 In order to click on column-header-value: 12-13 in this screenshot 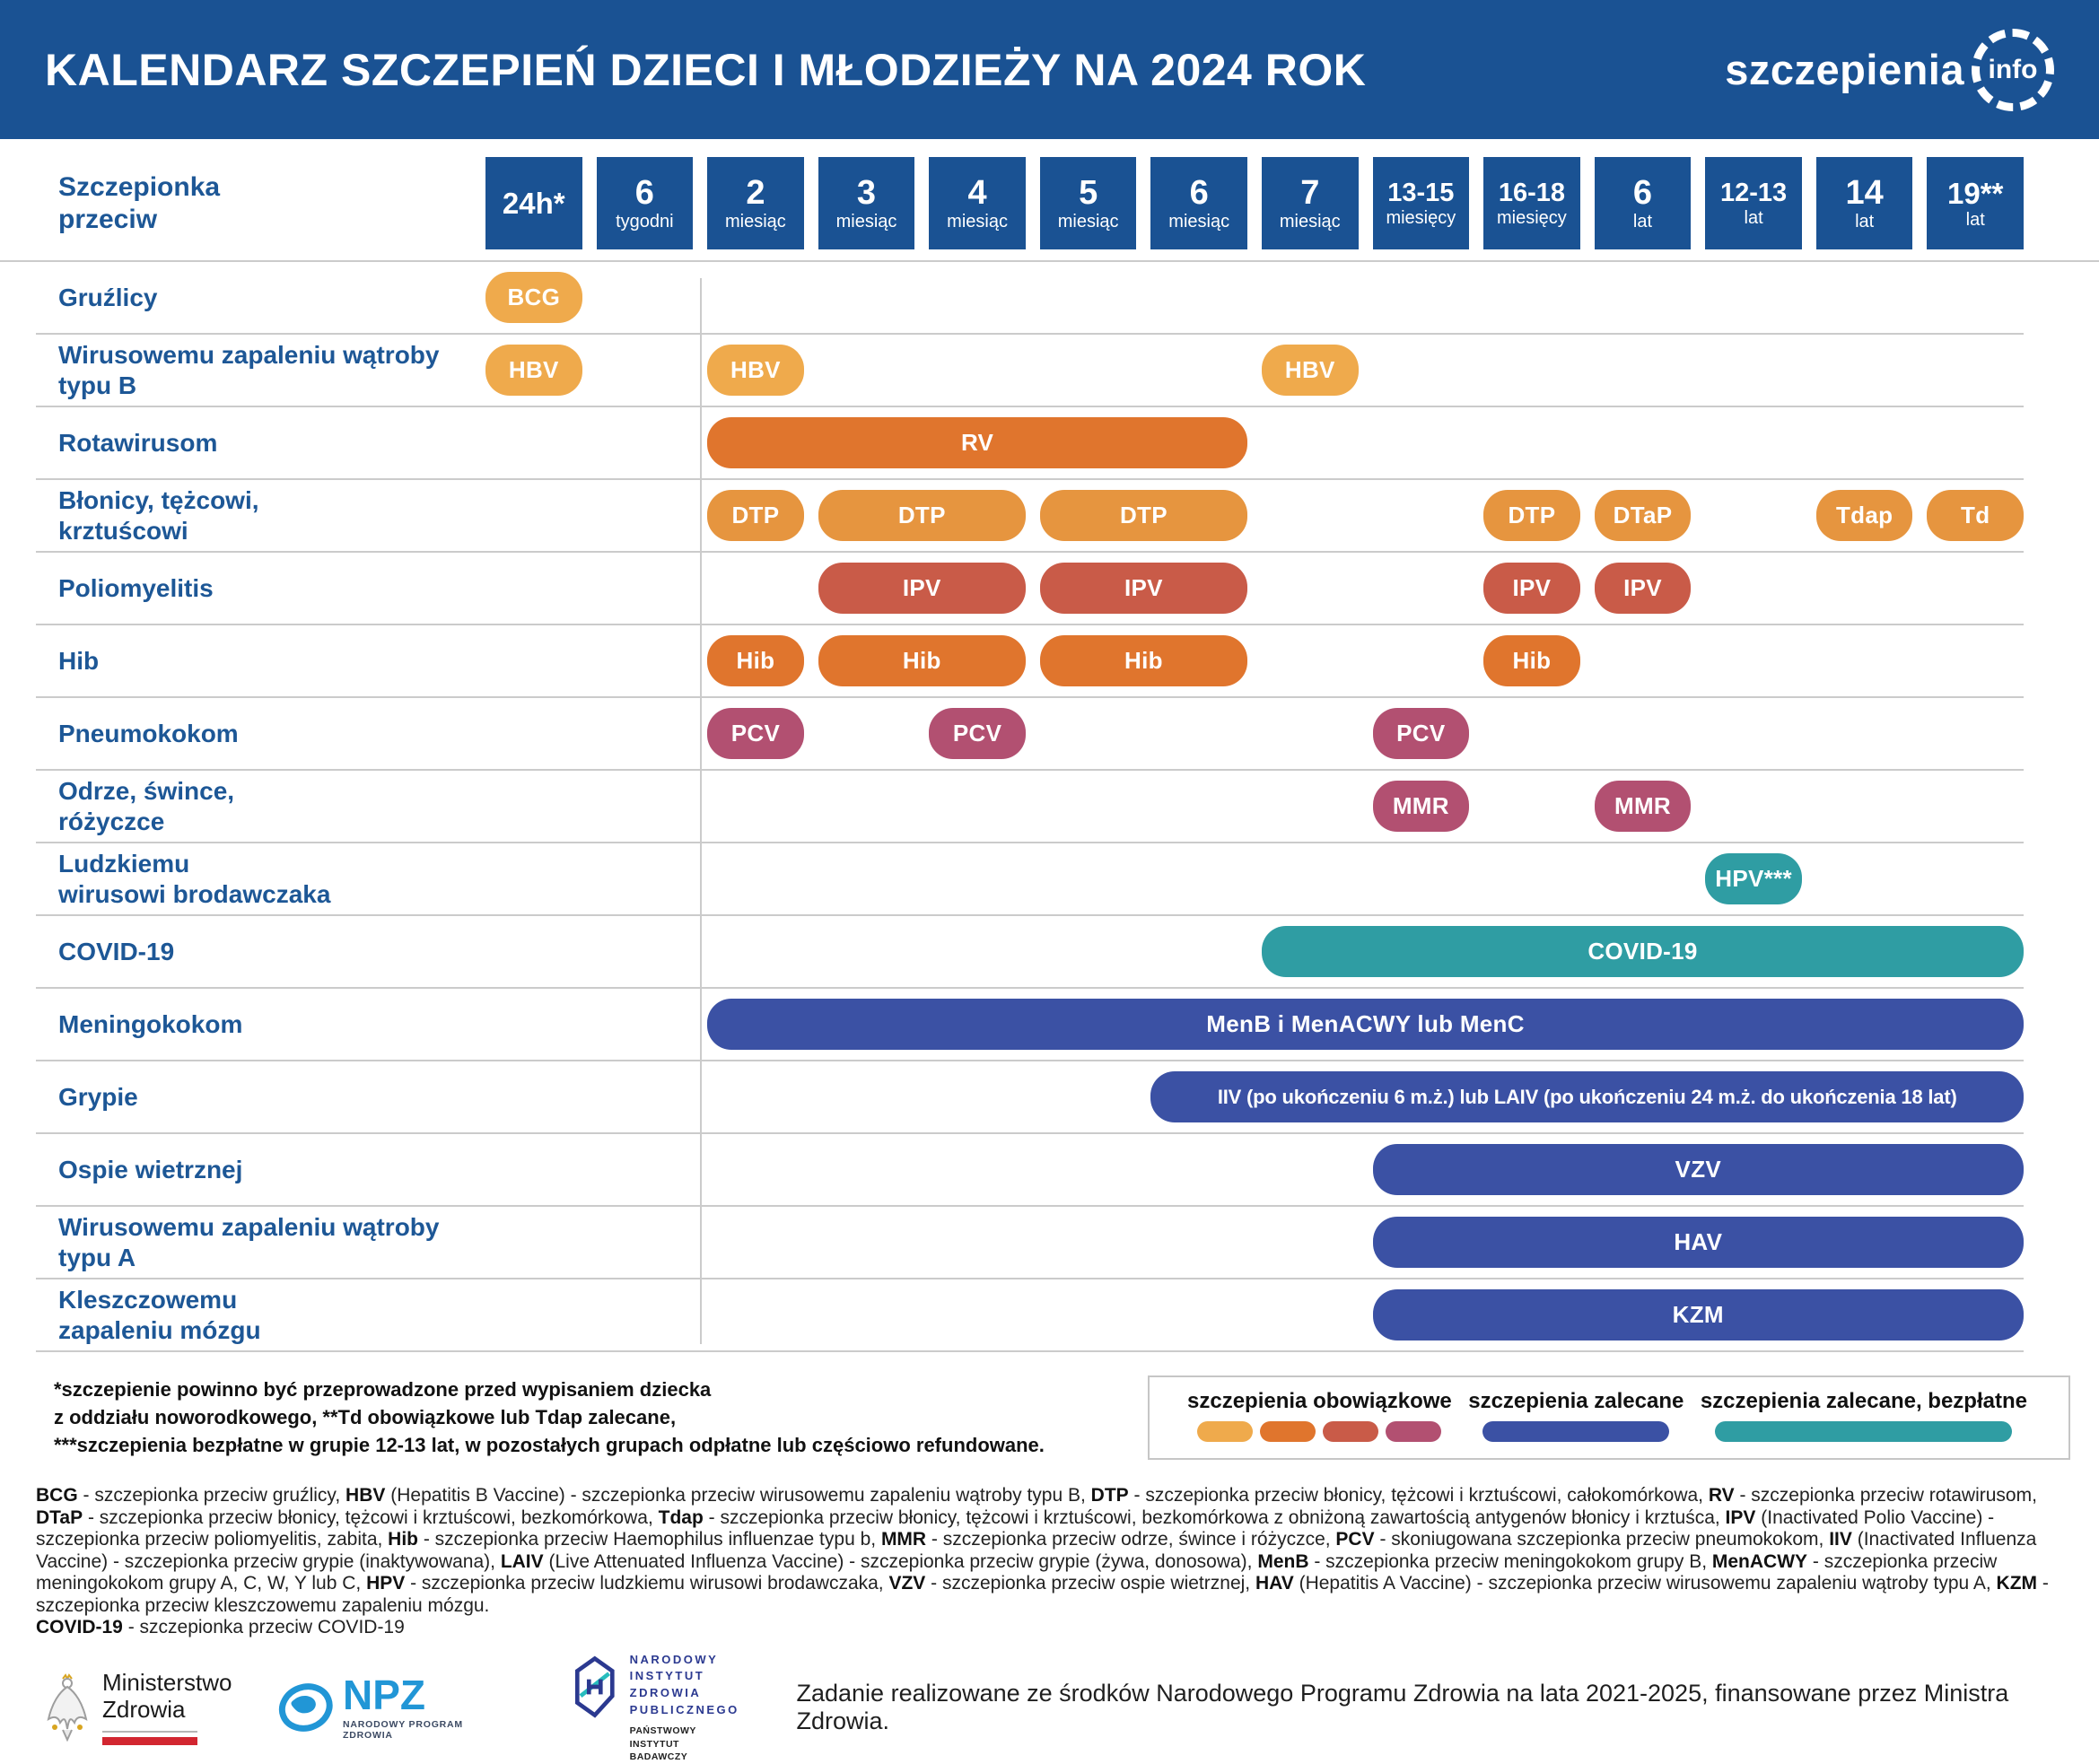, I will do `click(1753, 193)`.